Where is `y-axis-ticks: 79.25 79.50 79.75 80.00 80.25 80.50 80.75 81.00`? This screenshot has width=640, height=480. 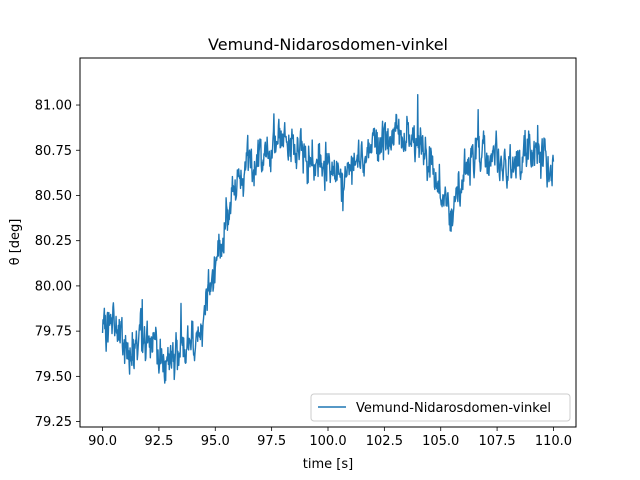
y-axis-ticks: 79.25 79.50 79.75 80.00 80.25 80.50 80.75 81.00 is located at coordinates (57, 264).